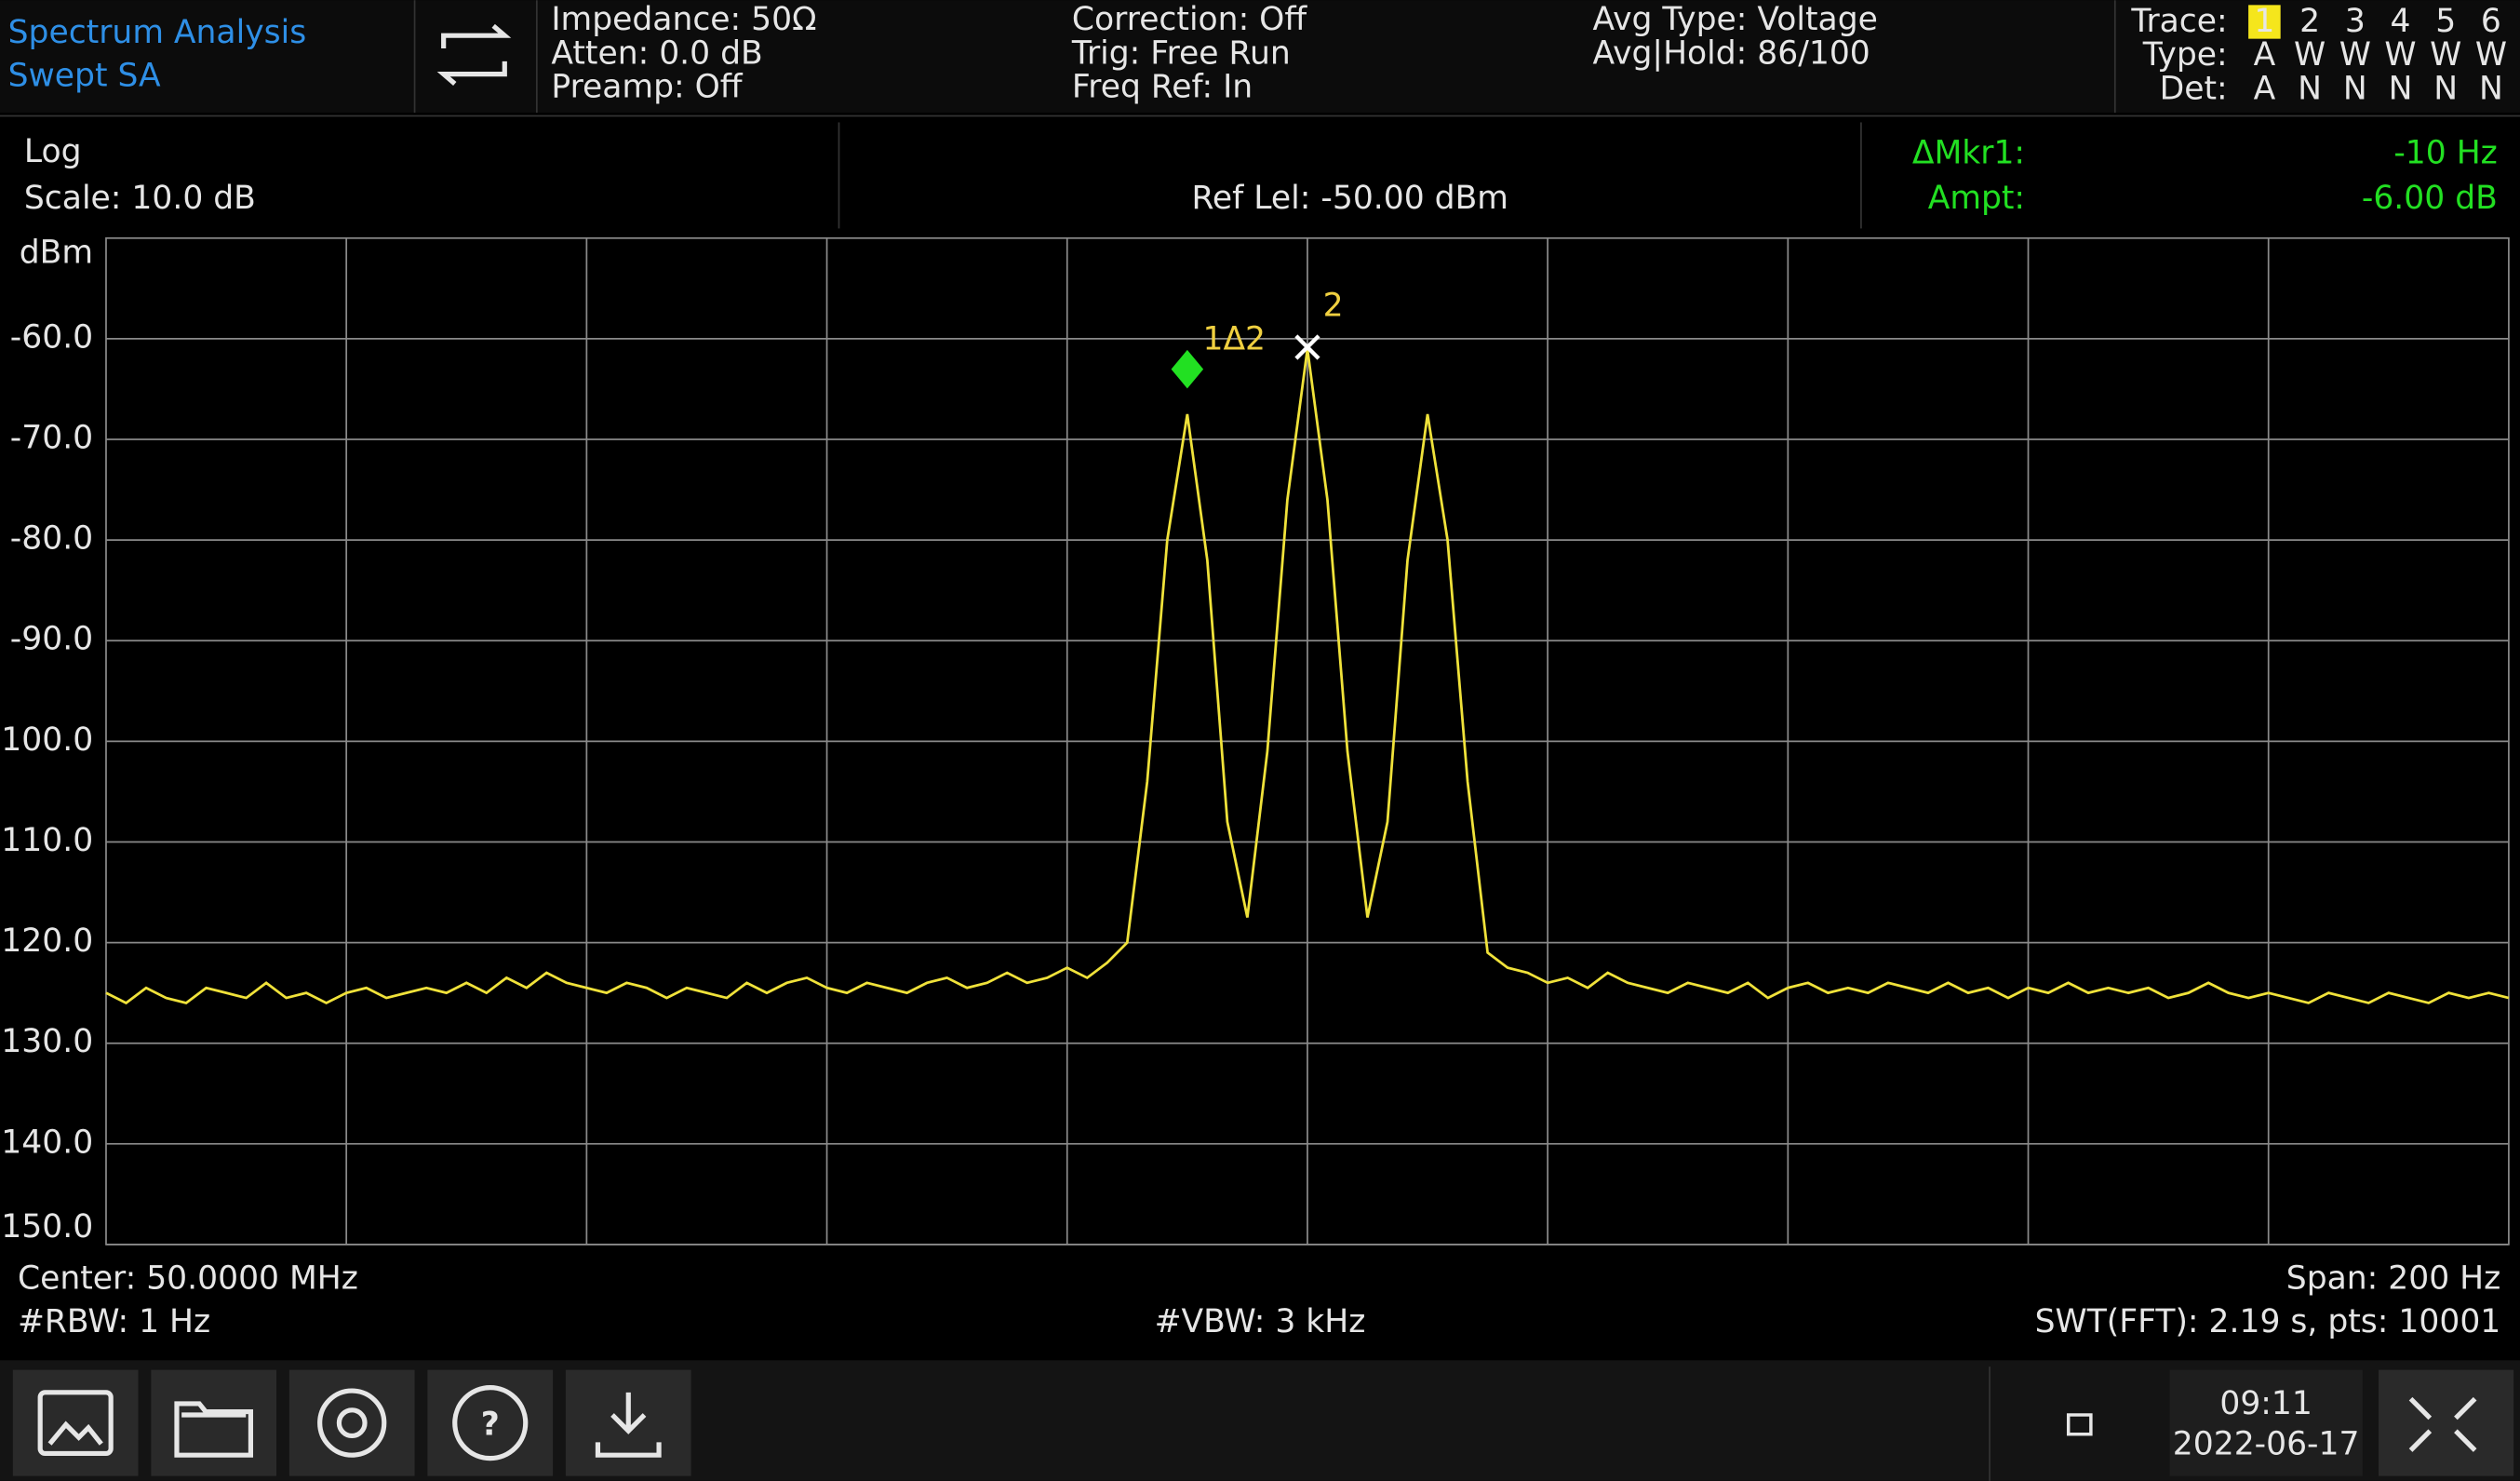  What do you see at coordinates (474, 54) in the screenshot?
I see `sweep-toggle` at bounding box center [474, 54].